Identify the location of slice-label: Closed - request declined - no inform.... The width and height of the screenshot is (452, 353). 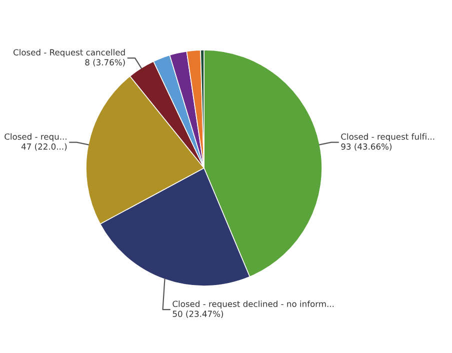
(253, 304).